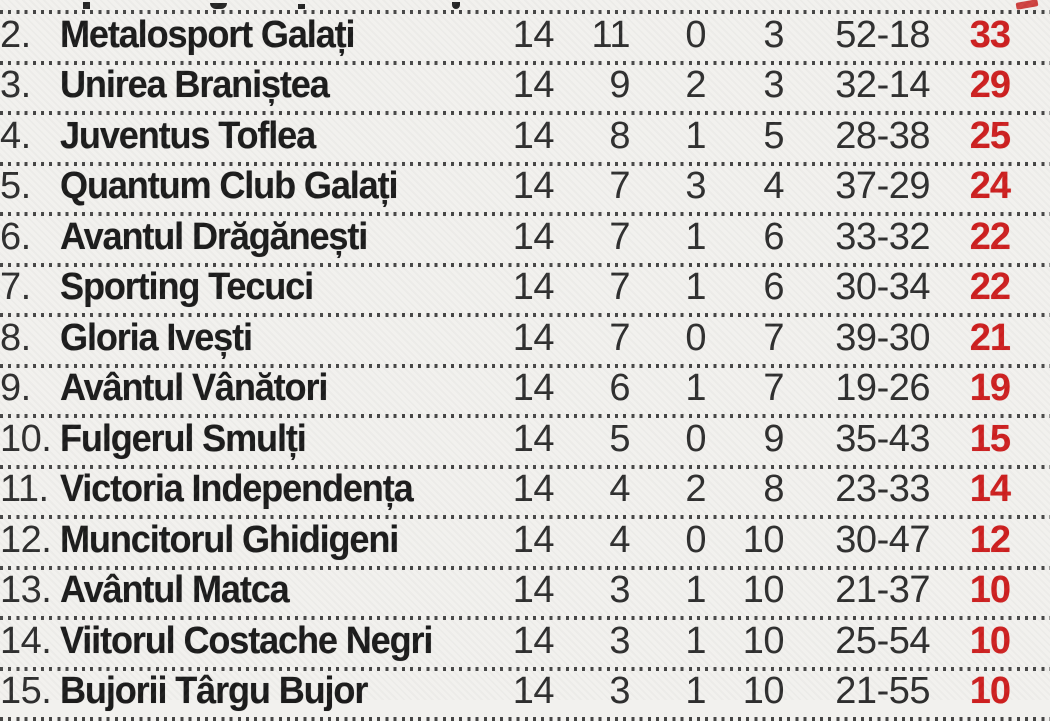 The height and width of the screenshot is (721, 1050). What do you see at coordinates (619, 388) in the screenshot?
I see `matches-won: 6` at bounding box center [619, 388].